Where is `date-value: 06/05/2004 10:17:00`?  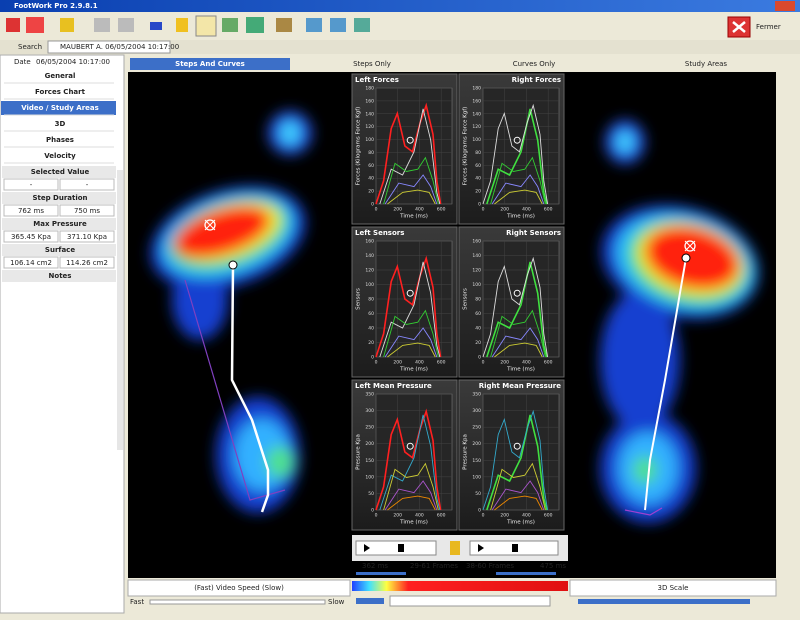
date-value: 06/05/2004 10:17:00 is located at coordinates (73, 62).